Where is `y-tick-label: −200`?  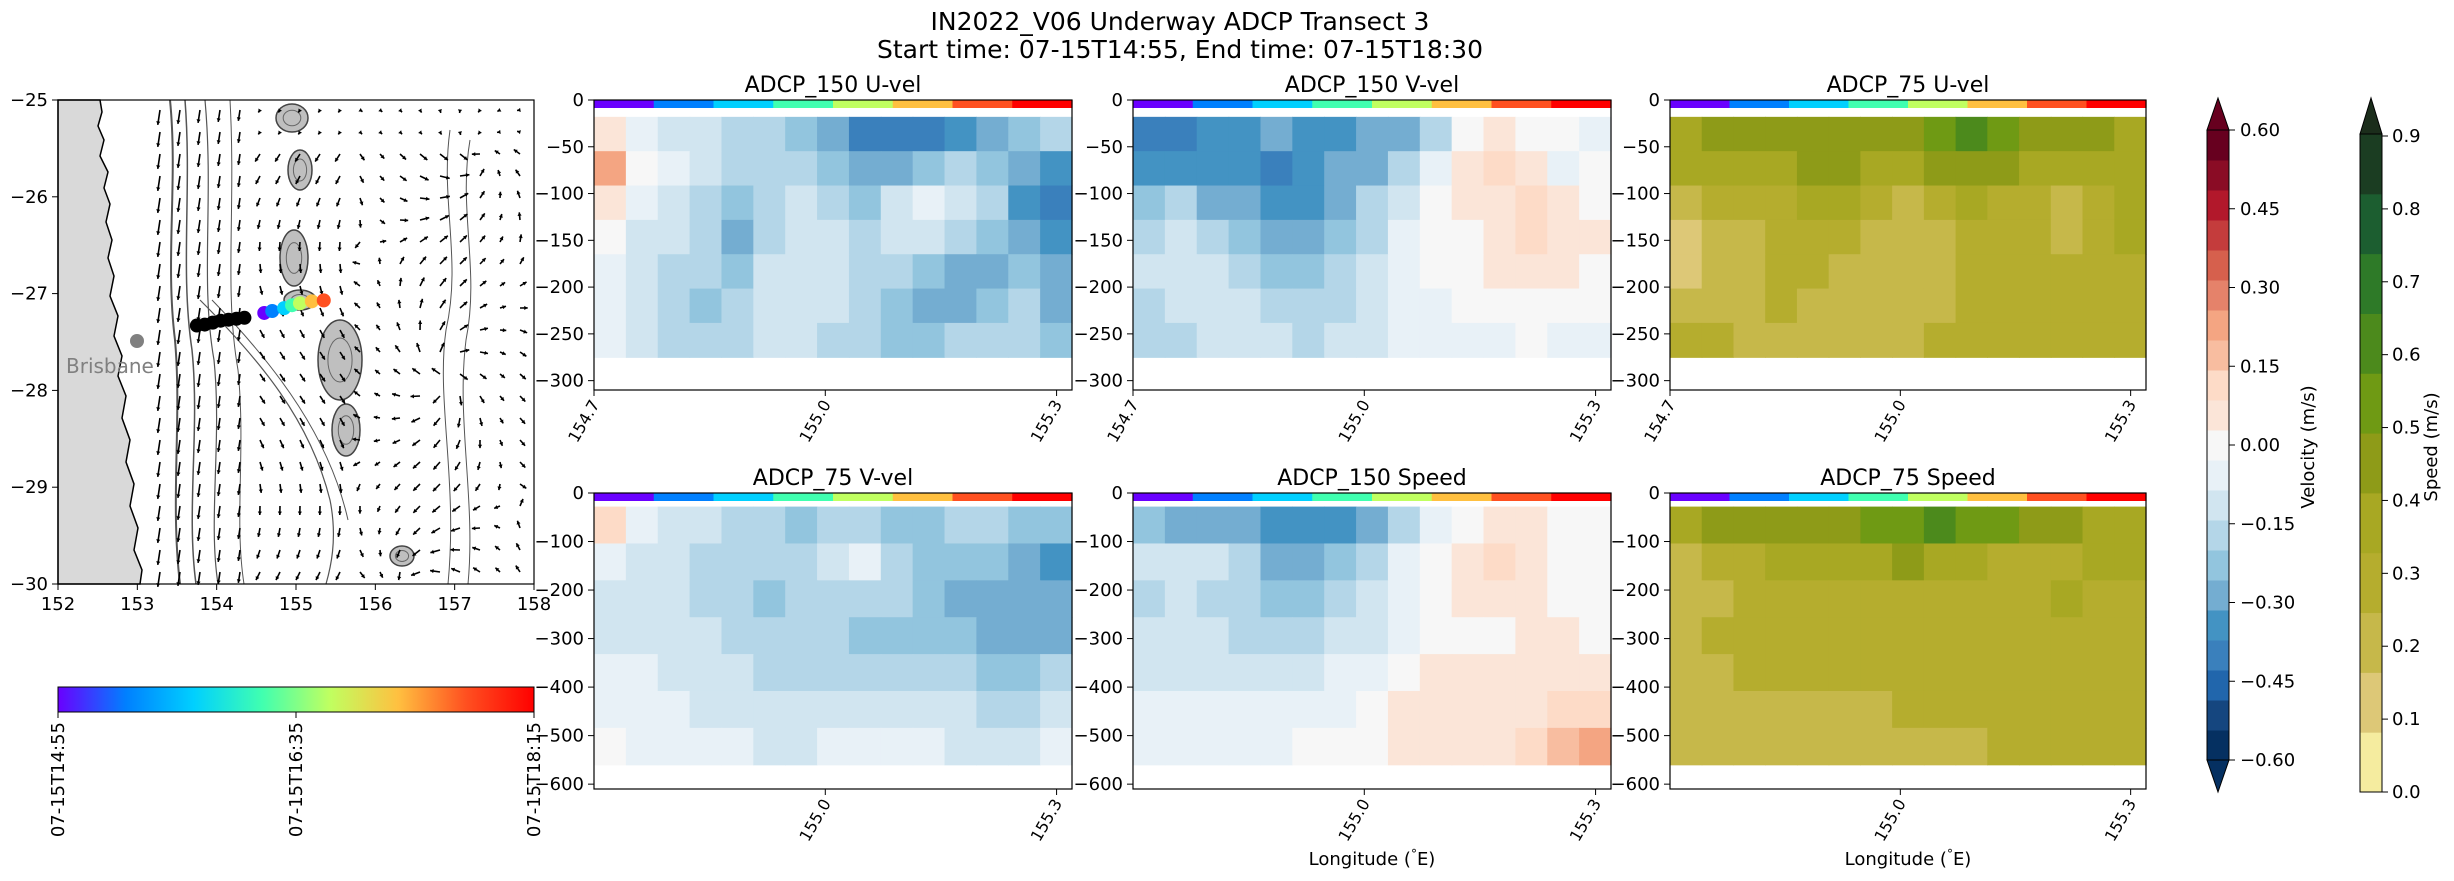
y-tick-label: −200 is located at coordinates (559, 287).